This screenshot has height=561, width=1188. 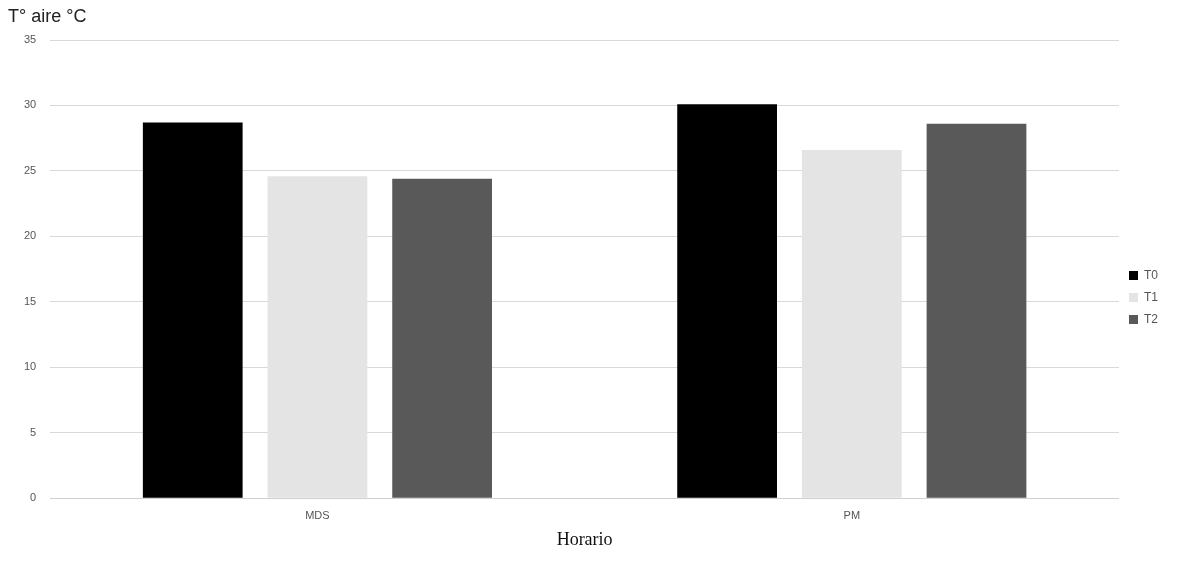 What do you see at coordinates (47, 16) in the screenshot?
I see `y-axis-title: T° aire °C` at bounding box center [47, 16].